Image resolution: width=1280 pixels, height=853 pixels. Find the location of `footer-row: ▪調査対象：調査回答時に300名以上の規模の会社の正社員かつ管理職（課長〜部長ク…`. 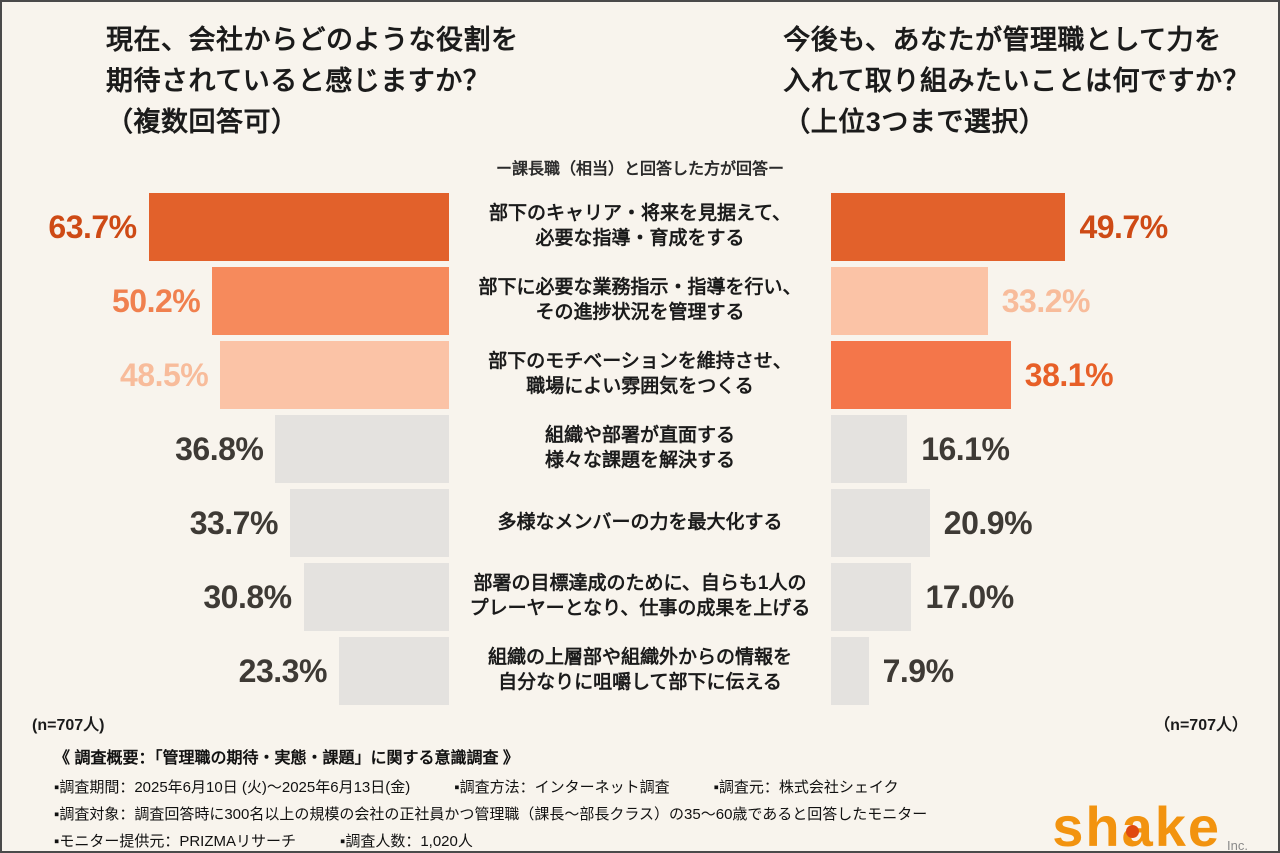

footer-row: ▪調査対象：調査回答時に300名以上の規模の会社の正社員かつ管理職（課長〜部長ク… is located at coordinates (652, 814).